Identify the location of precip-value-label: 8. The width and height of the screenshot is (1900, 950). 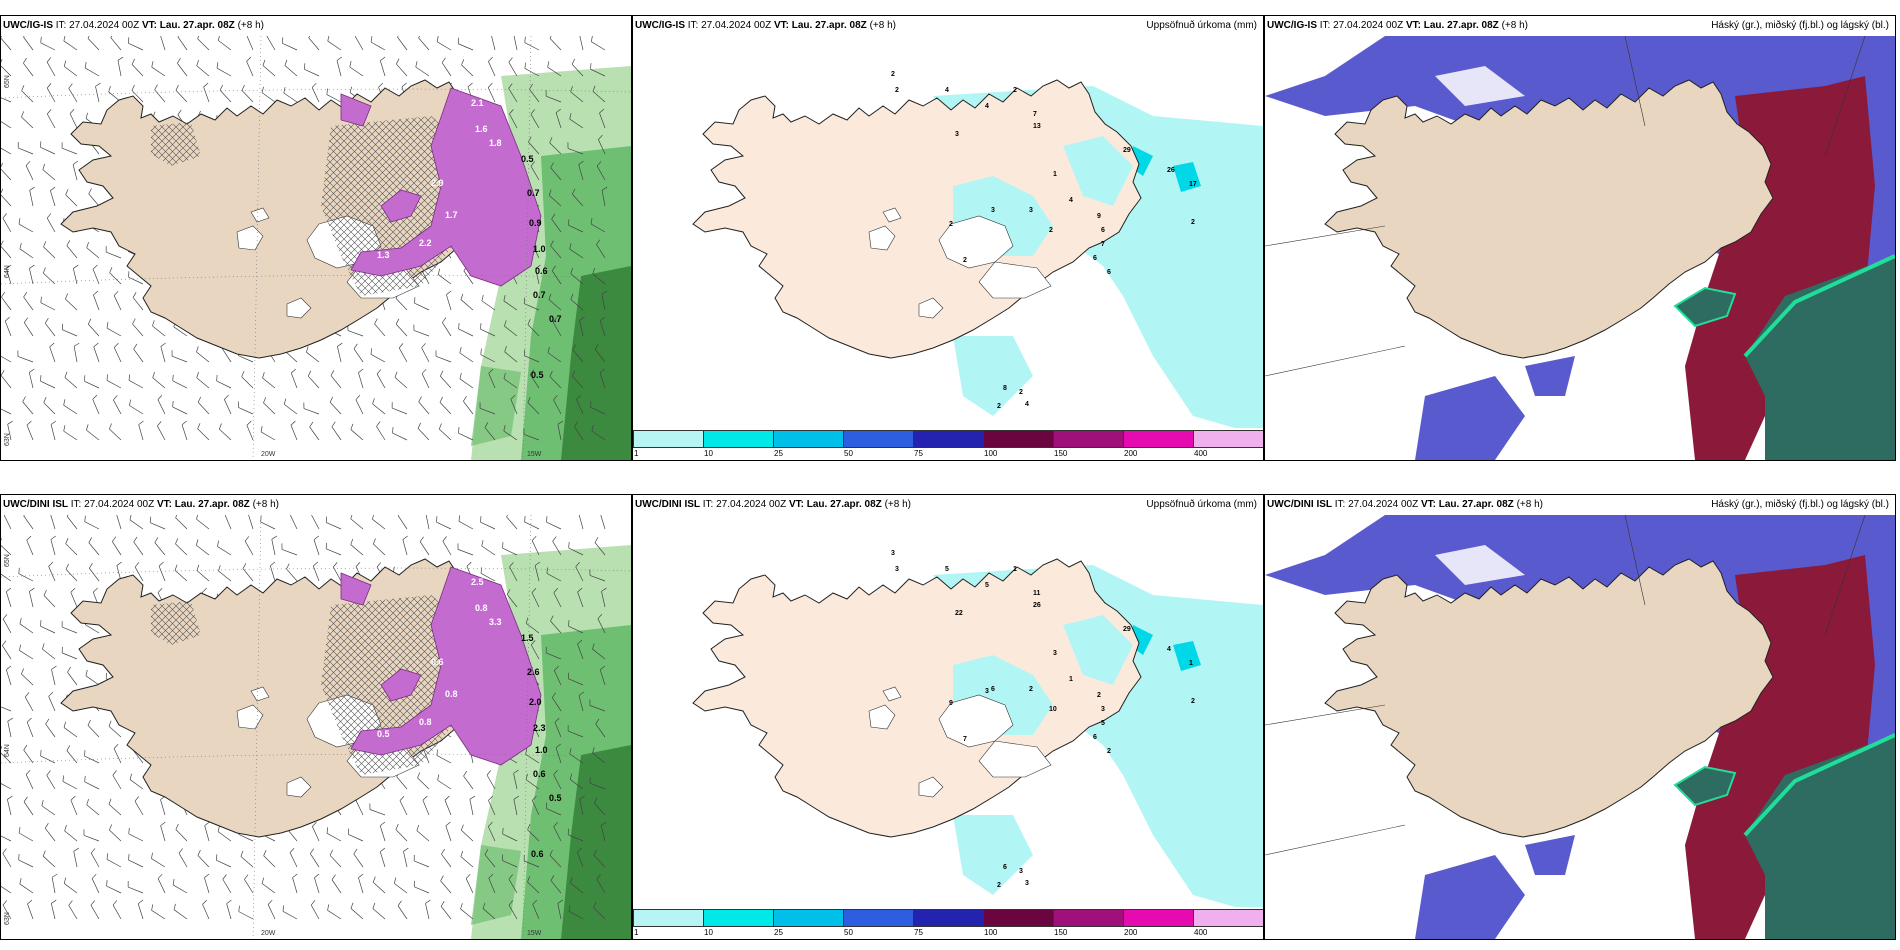
(1005, 388).